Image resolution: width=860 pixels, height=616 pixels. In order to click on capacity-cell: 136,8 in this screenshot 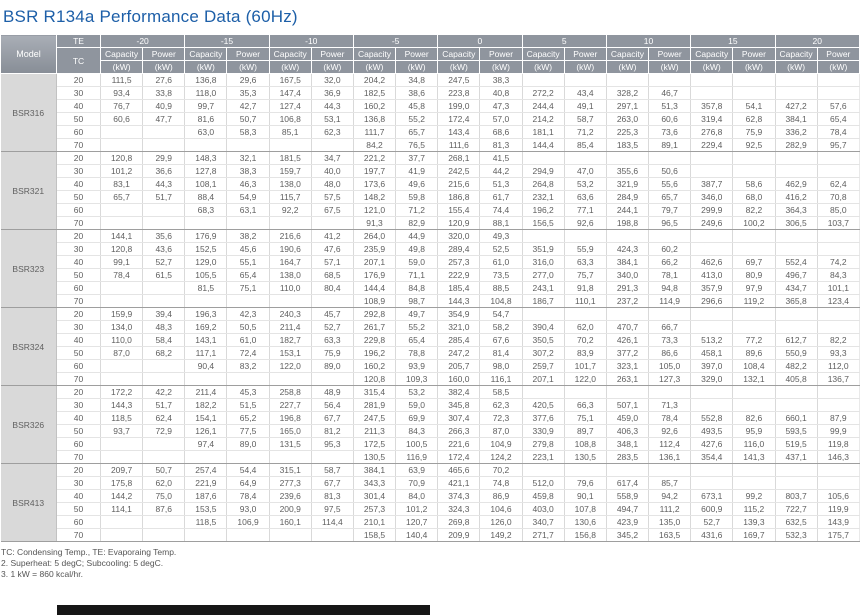, I will do `click(375, 119)`.